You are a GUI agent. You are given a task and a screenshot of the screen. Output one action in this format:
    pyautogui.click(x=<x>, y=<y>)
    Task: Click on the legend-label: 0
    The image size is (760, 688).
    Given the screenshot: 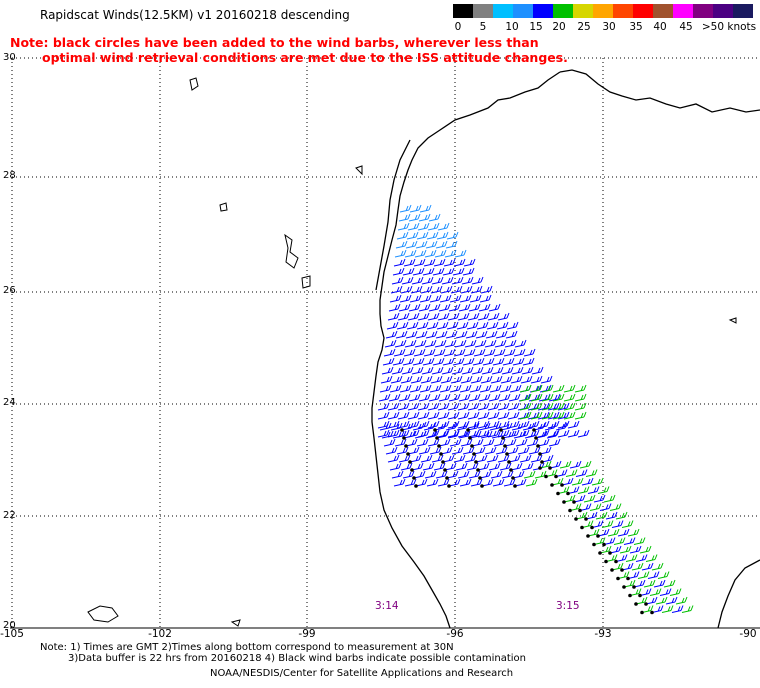 What is the action you would take?
    pyautogui.click(x=458, y=27)
    